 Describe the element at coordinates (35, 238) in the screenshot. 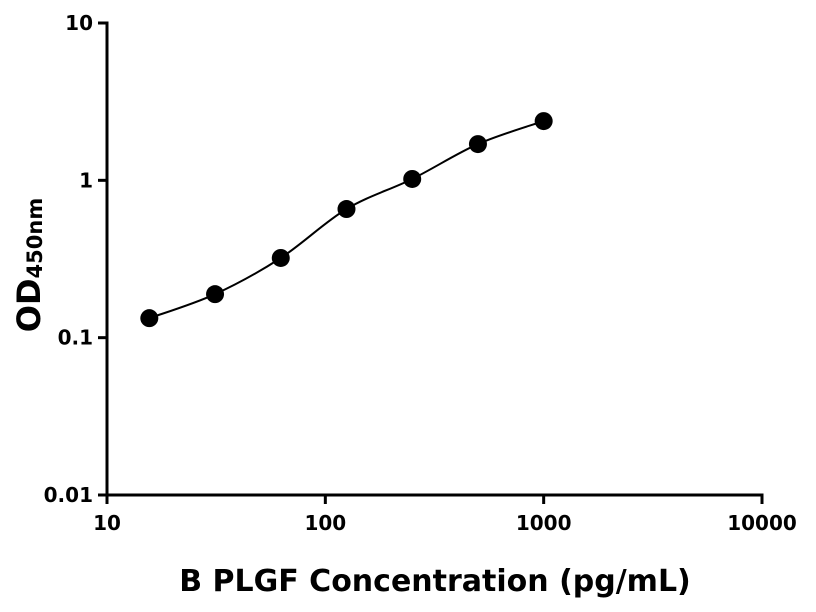

I see `y-axis-label-subscript: 450nm` at that location.